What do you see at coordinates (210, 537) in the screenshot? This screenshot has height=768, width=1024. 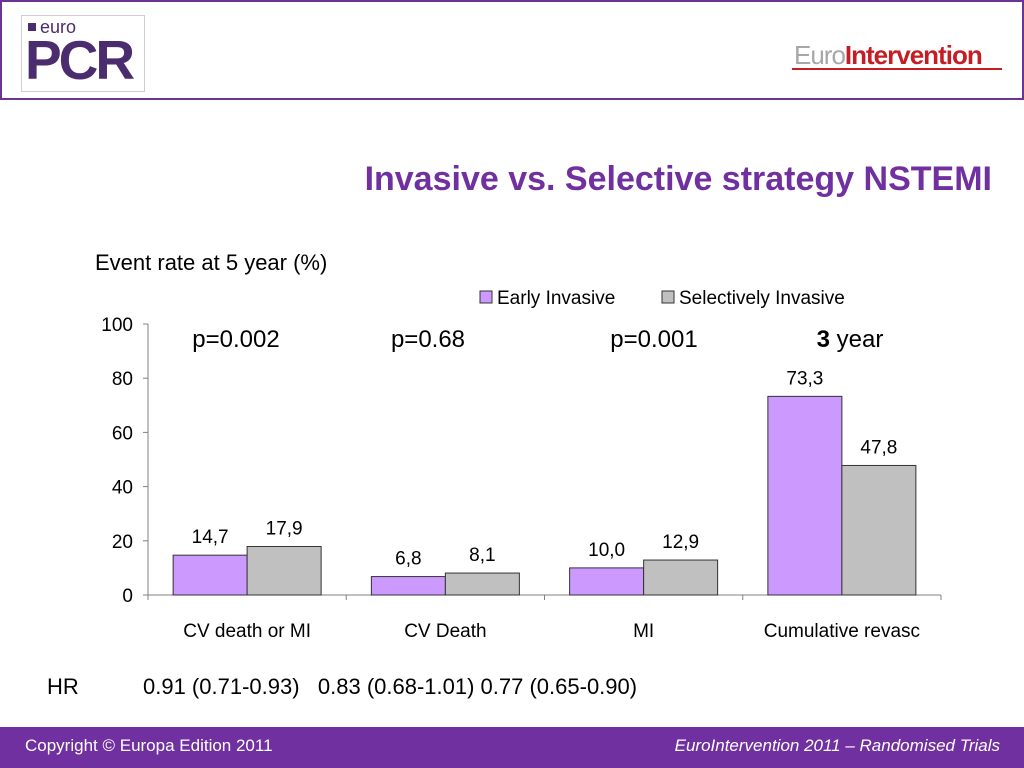 I see `data-label: 14,7` at bounding box center [210, 537].